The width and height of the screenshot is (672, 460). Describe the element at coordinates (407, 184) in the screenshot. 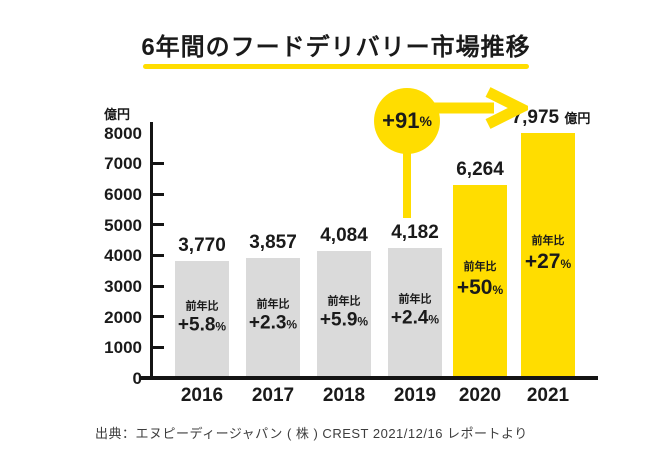

I see `bubble-pointer-line` at that location.